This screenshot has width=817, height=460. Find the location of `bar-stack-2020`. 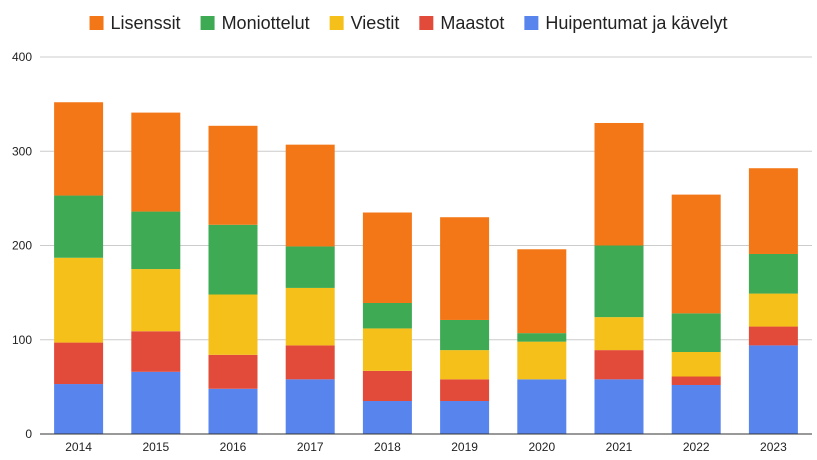

bar-stack-2020 is located at coordinates (542, 341).